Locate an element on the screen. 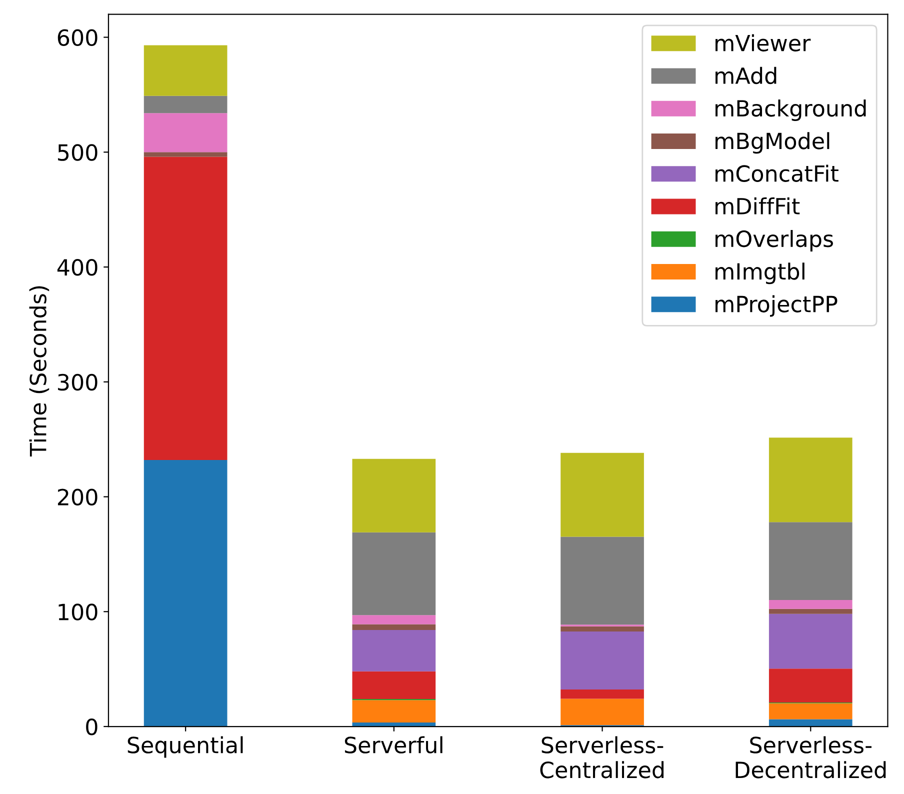 This screenshot has height=794, width=904. x-tick-label: Serverless- Centralized is located at coordinates (602, 757).